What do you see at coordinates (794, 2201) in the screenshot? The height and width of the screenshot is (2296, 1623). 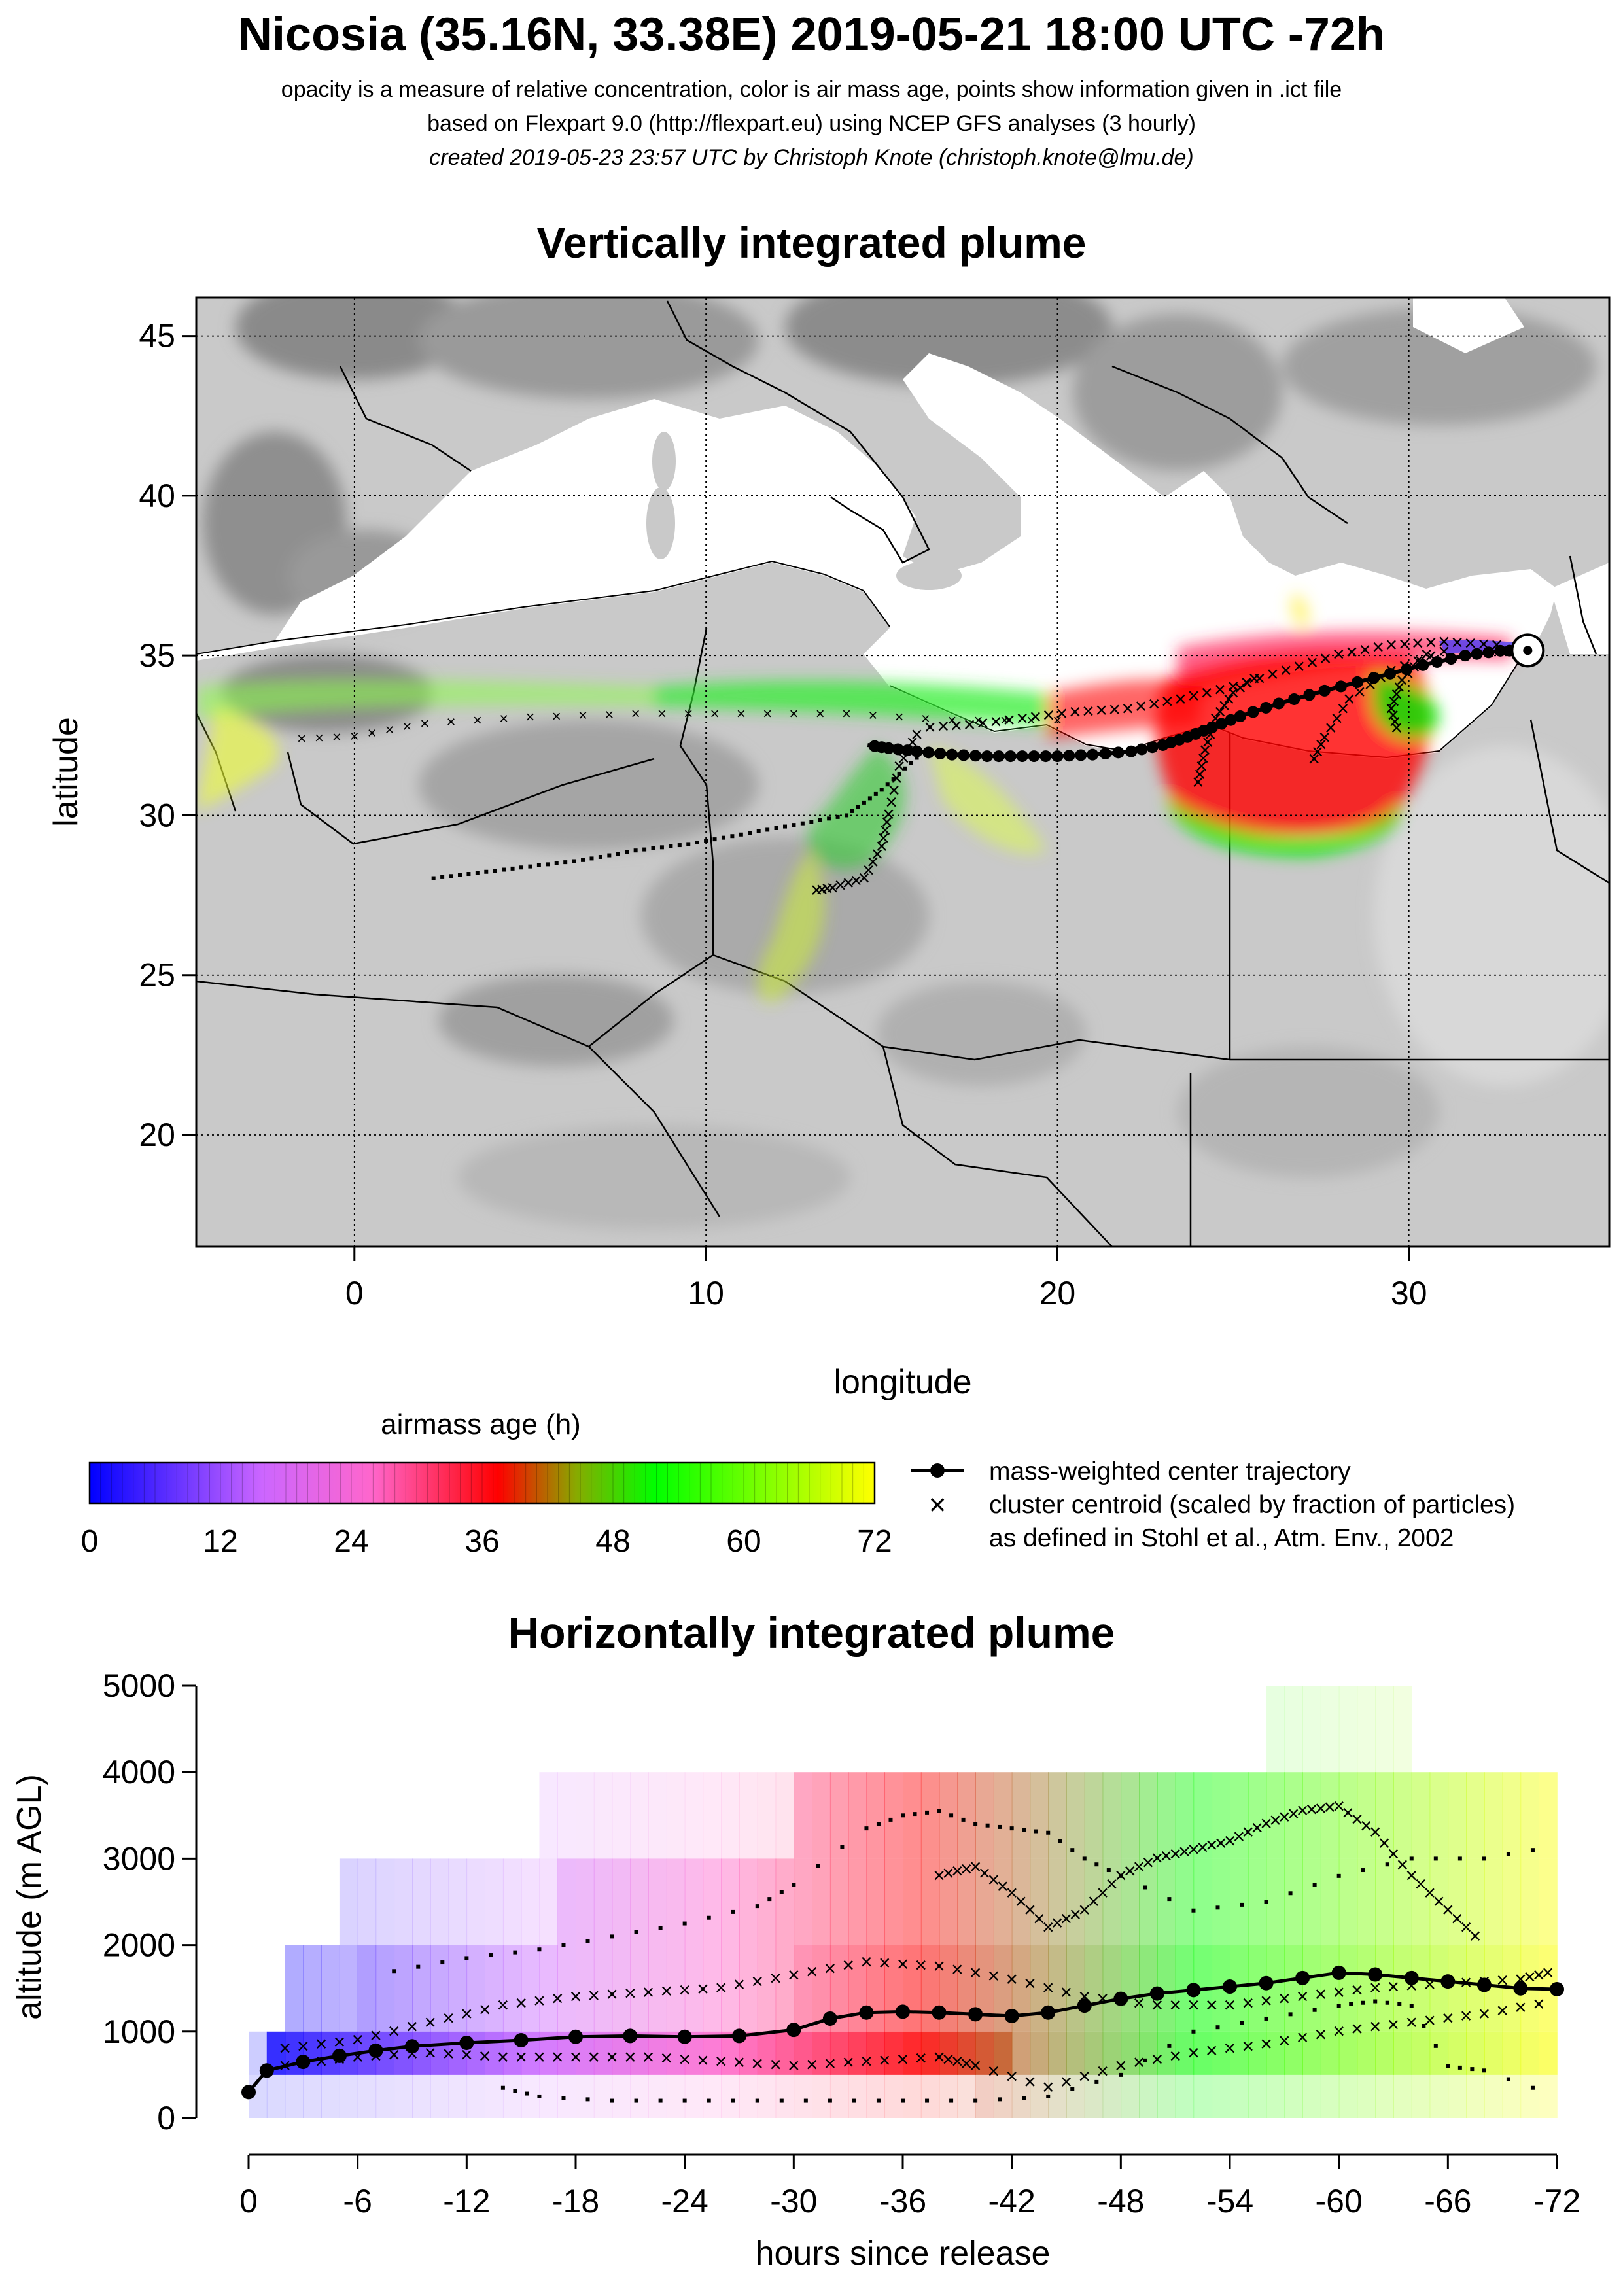 I see `altitude-xtick-label: -30` at bounding box center [794, 2201].